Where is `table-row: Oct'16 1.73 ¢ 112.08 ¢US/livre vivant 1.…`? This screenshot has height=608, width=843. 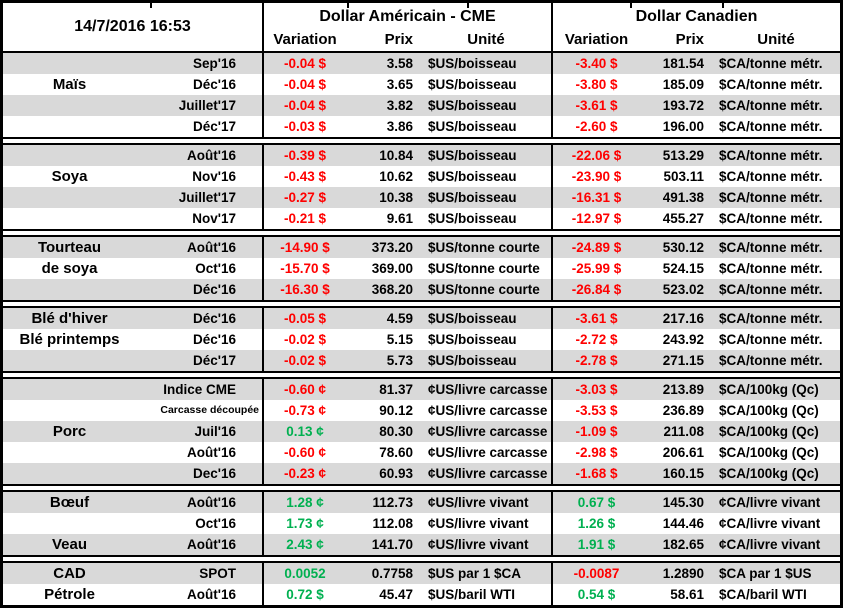 table-row: Oct'16 1.73 ¢ 112.08 ¢US/livre vivant 1.… is located at coordinates (421, 523).